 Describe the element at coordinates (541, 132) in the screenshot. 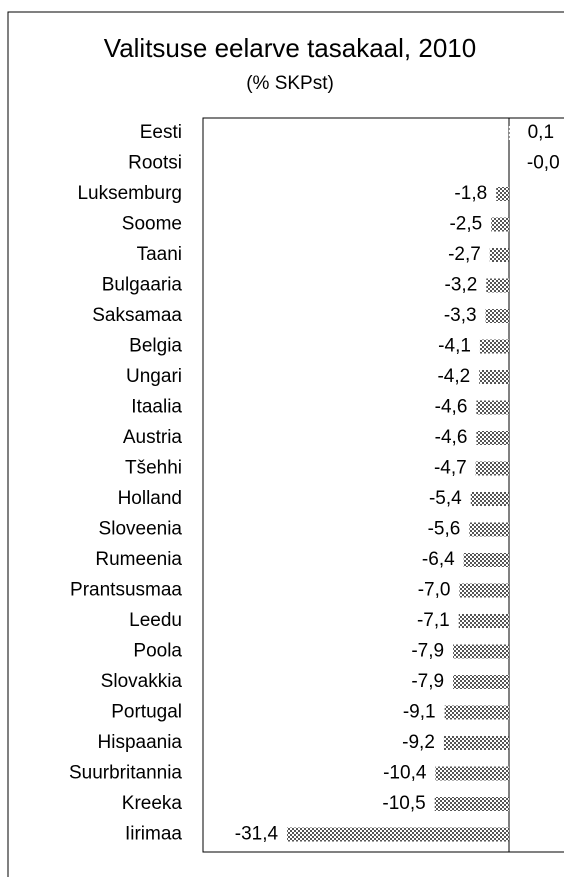

I see `value-label: 0,1` at that location.